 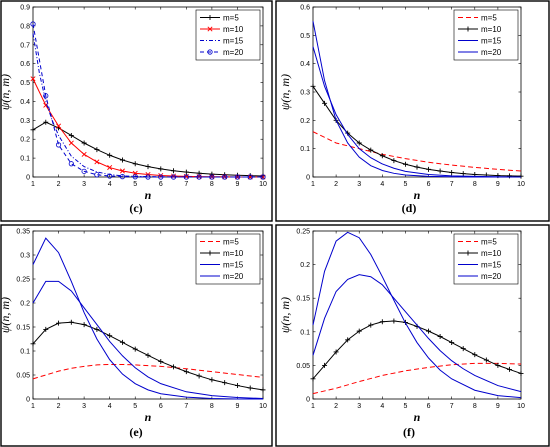 I want to click on y-tick-label: 0.35, so click(x=23, y=232).